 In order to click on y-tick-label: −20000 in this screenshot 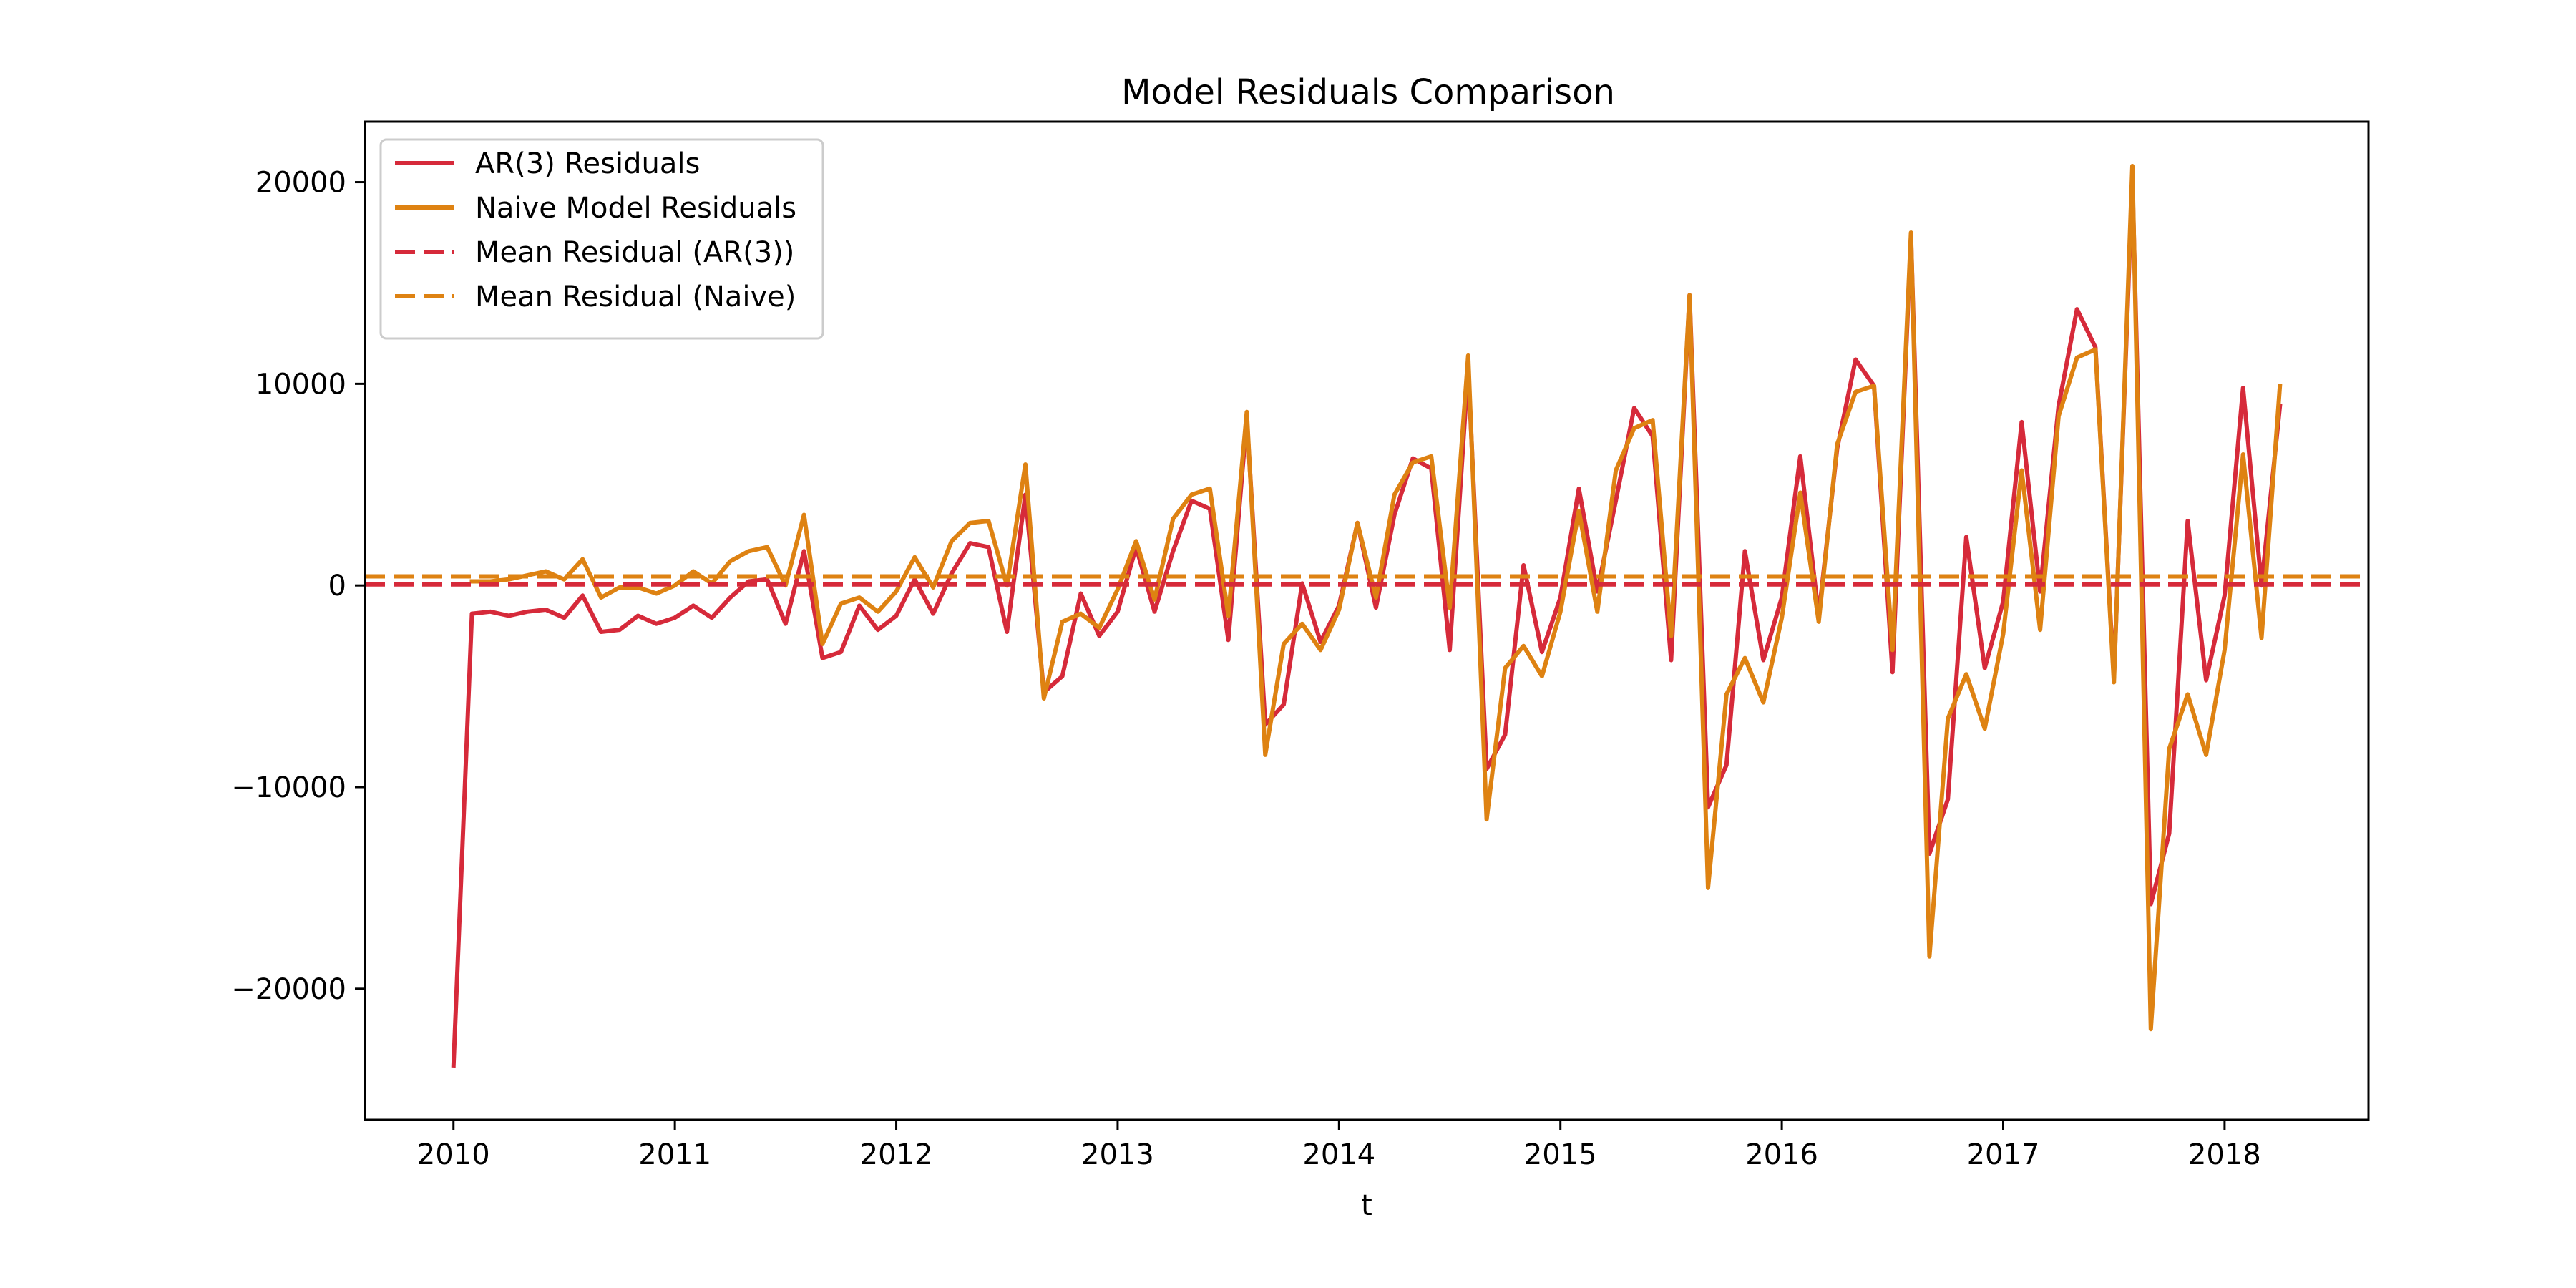, I will do `click(288, 989)`.